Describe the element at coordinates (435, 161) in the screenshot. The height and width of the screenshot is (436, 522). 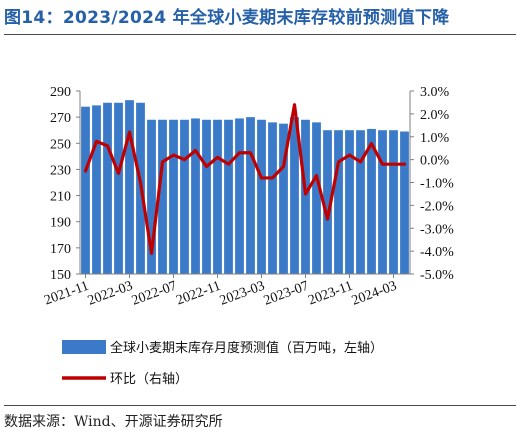
I see `right-tick-label: 0.0%` at that location.